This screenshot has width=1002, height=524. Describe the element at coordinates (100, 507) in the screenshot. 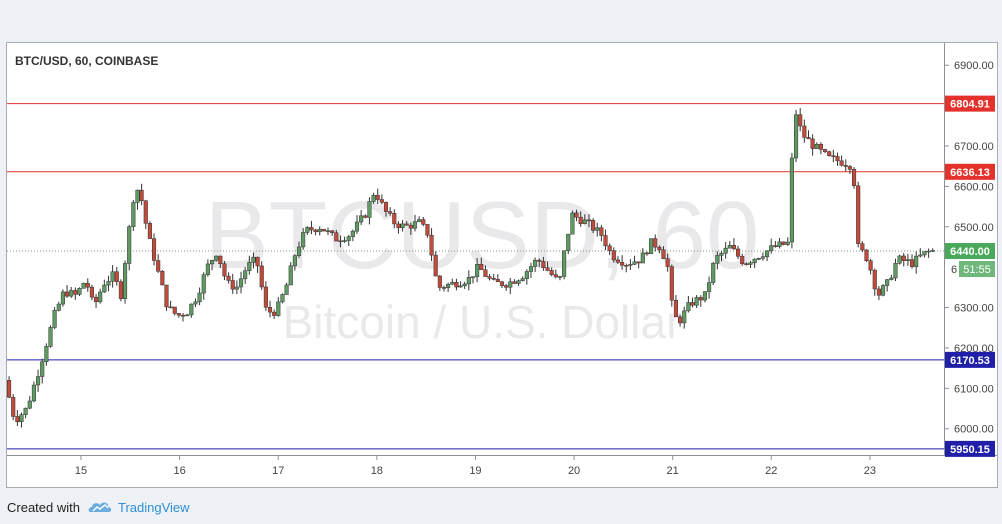

I see `tradingview-logo-icon` at that location.